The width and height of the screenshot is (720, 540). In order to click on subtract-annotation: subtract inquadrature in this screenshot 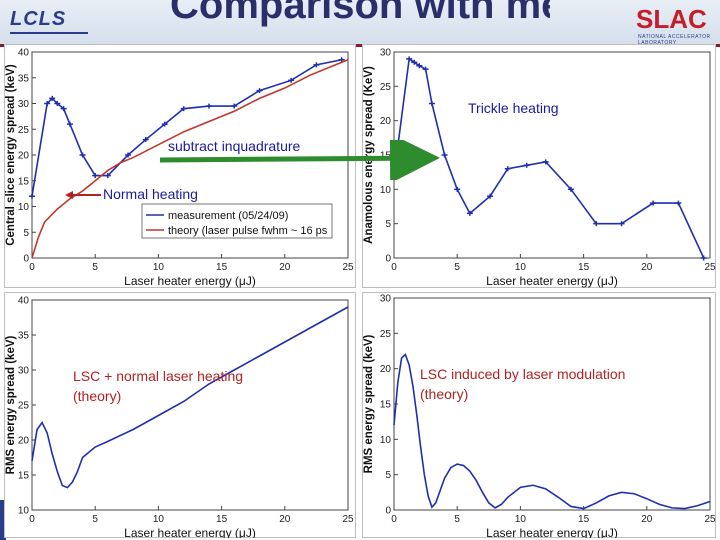, I will do `click(234, 146)`.